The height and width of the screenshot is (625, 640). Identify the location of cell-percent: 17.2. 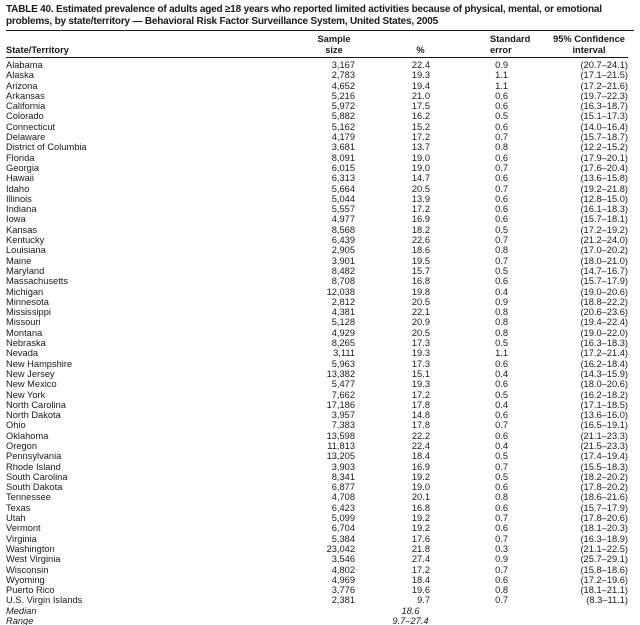
(420, 394).